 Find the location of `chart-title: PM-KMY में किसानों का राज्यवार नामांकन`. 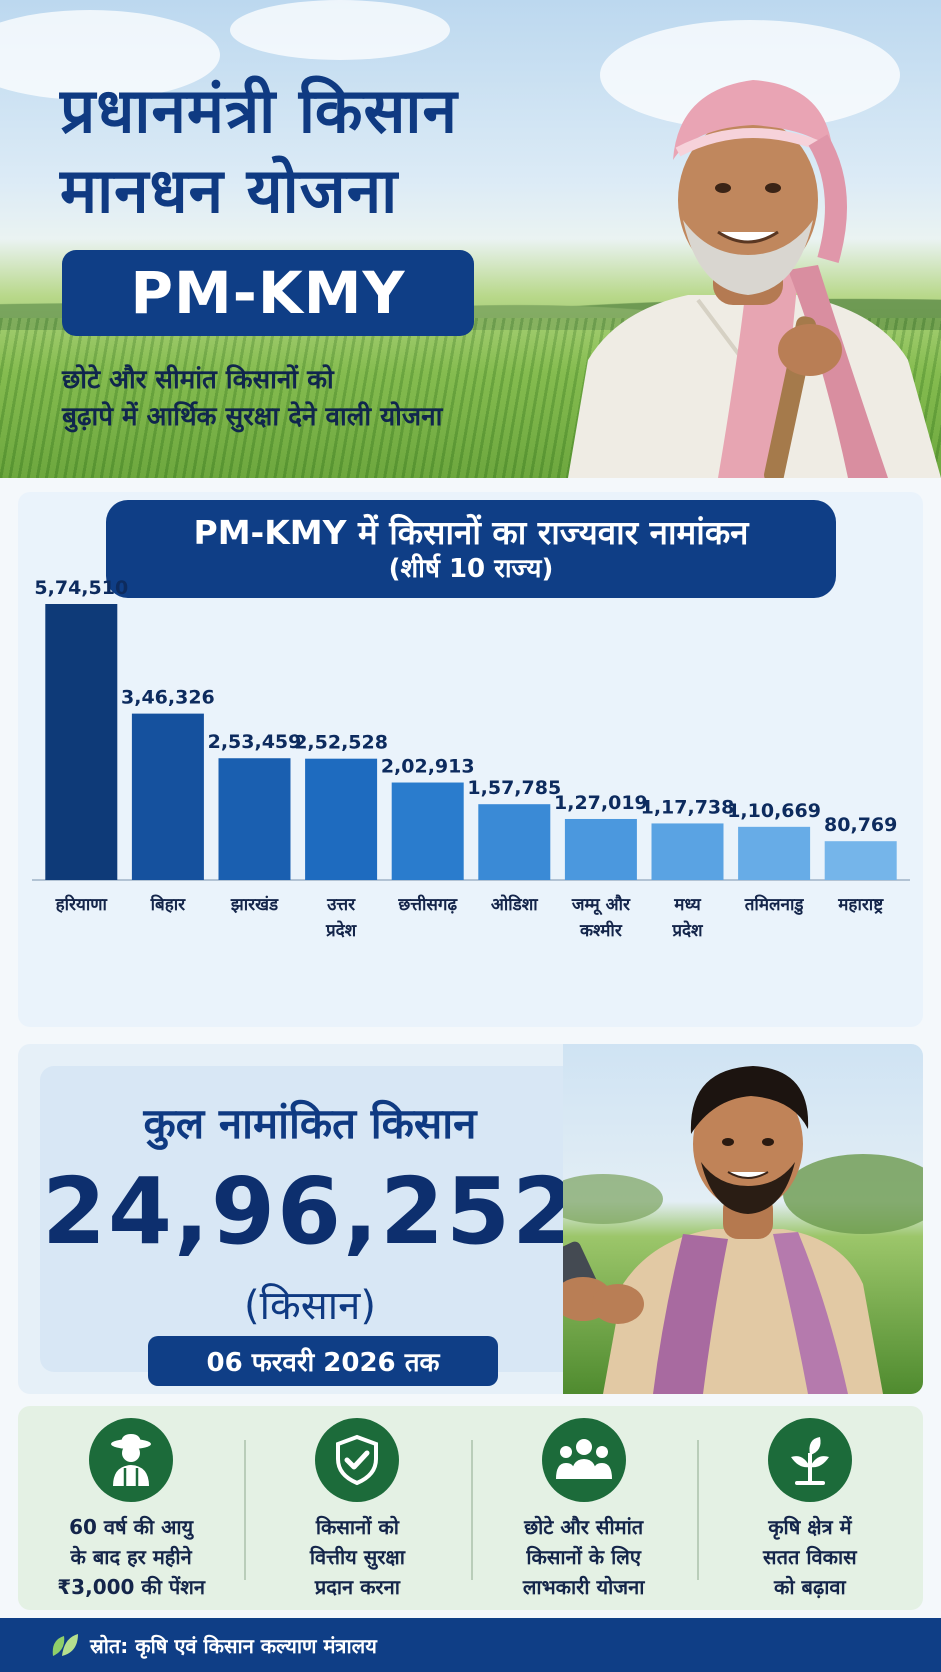

chart-title: PM-KMY में किसानों का राज्यवार नामांकन is located at coordinates (471, 532).